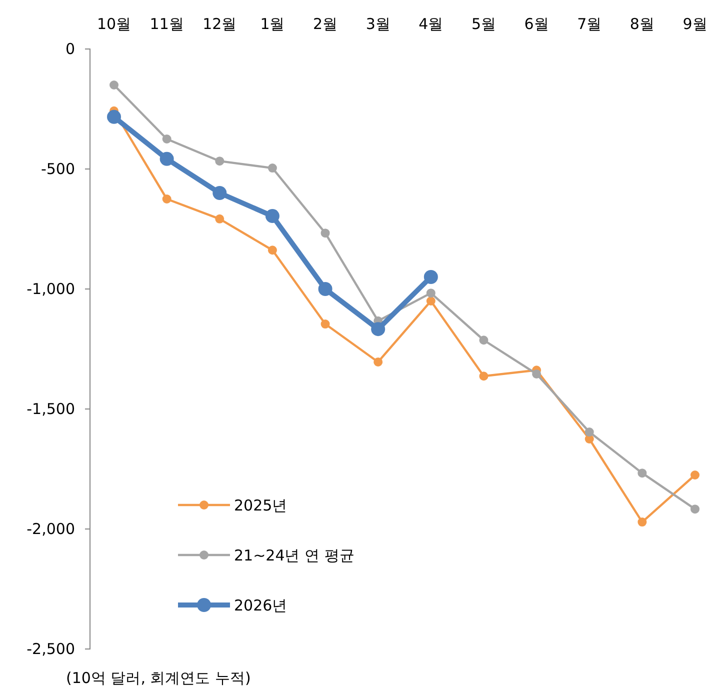 Image resolution: width=716 pixels, height=689 pixels. I want to click on x-tick-label: 1월, so click(272, 24).